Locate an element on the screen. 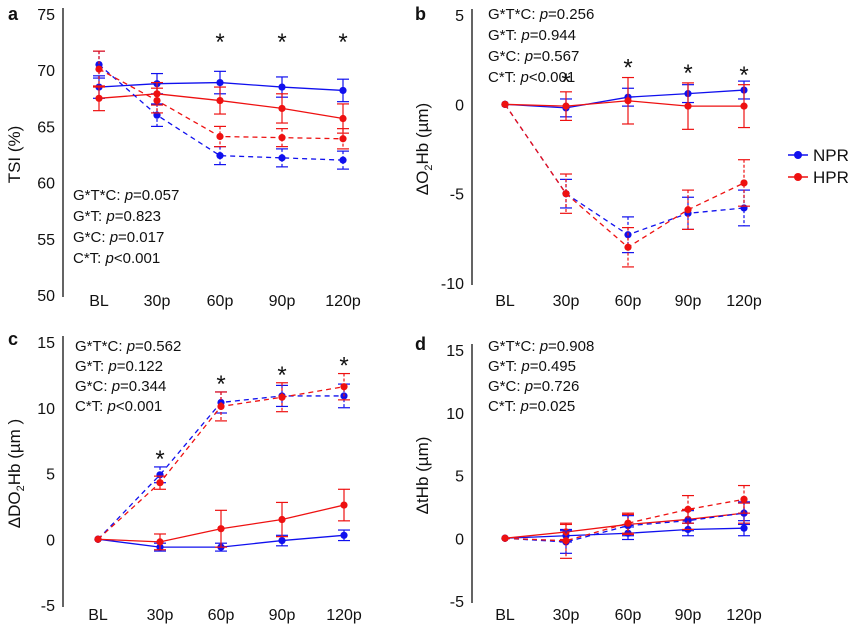  stat-value: =0.944 is located at coordinates (553, 35).